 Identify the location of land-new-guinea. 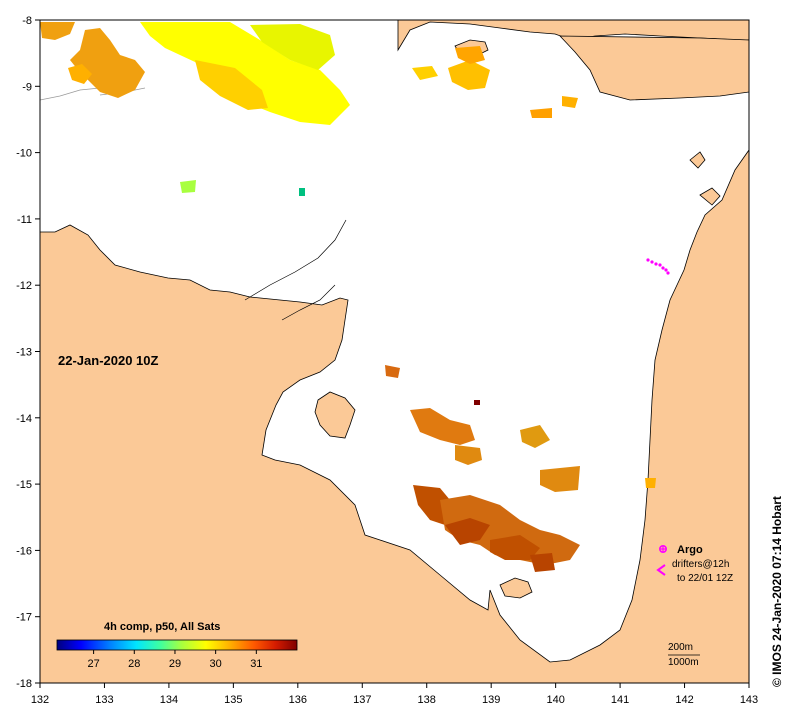
(573, 36).